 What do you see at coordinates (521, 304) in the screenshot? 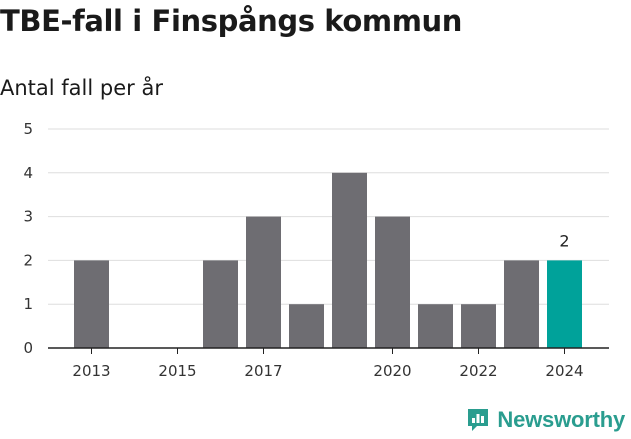
I see `bar-2023` at bounding box center [521, 304].